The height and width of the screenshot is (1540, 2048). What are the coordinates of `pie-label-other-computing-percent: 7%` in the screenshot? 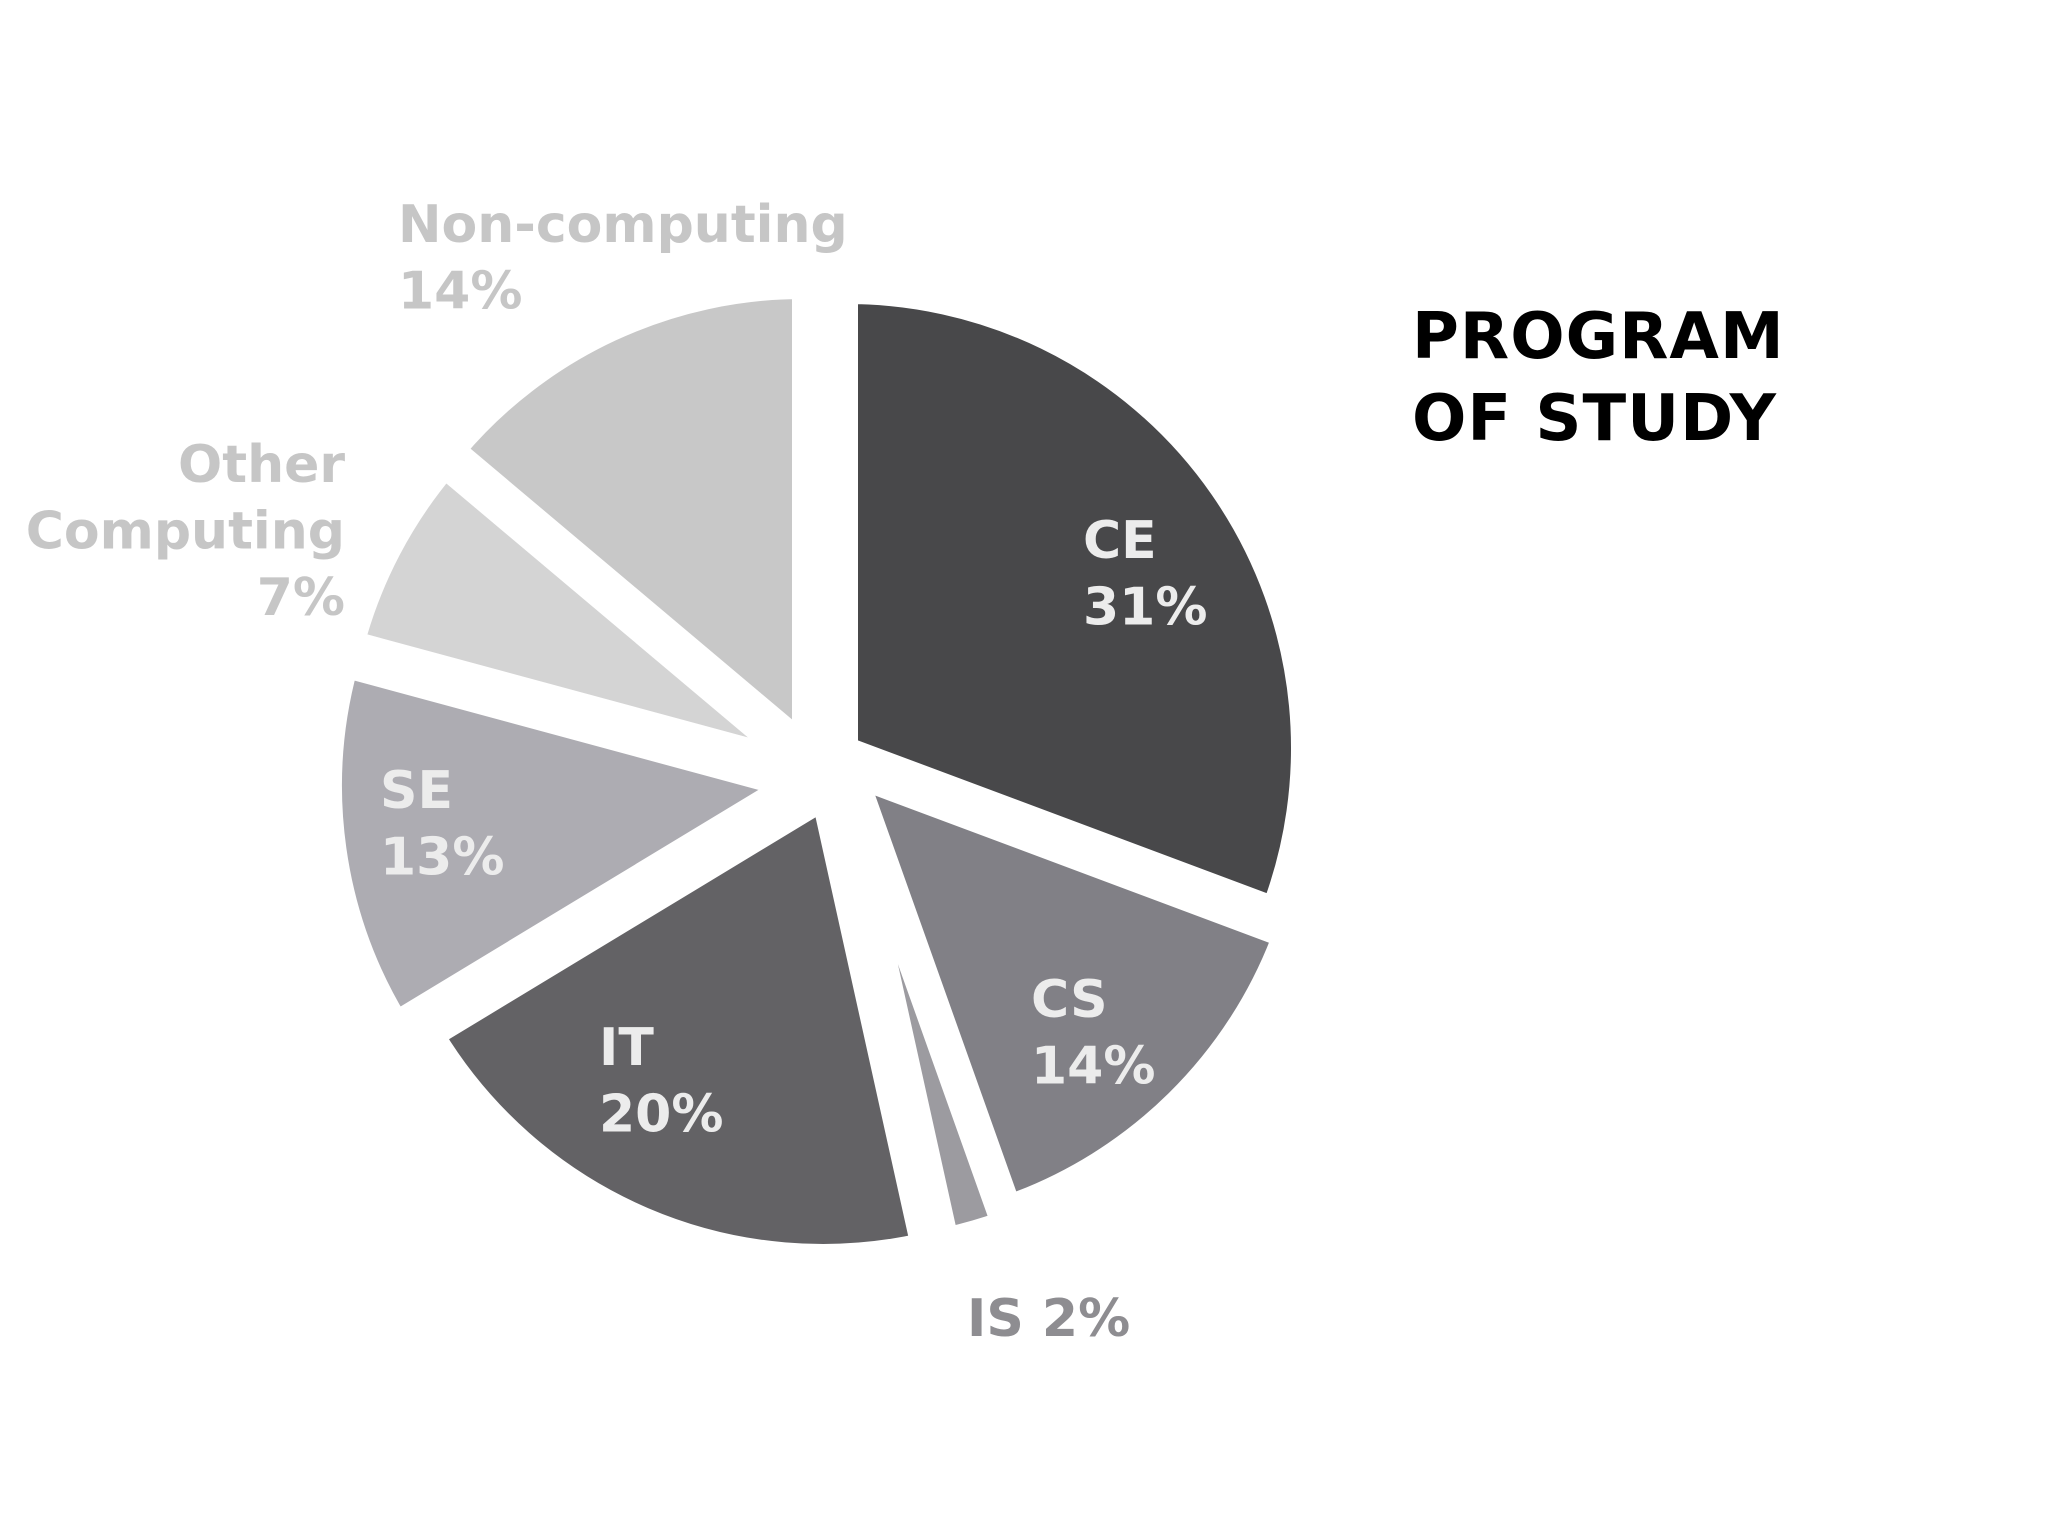 It's located at (301, 598).